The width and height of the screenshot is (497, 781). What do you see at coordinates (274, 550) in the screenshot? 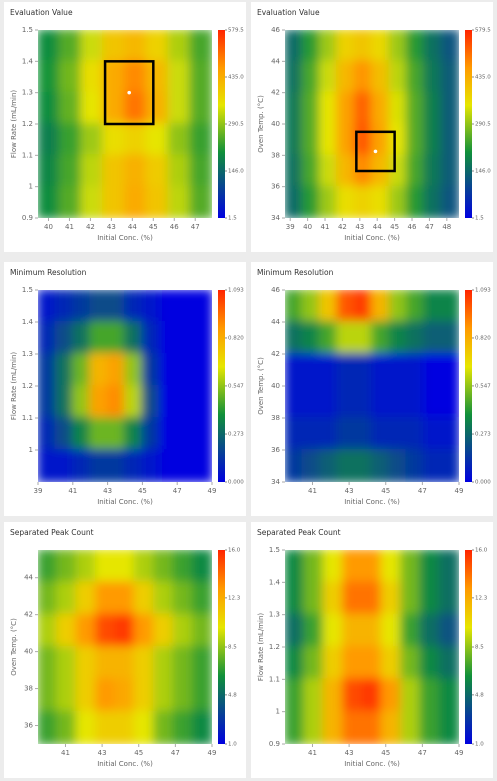
I see `y-tick-label: 1.5` at bounding box center [274, 550].